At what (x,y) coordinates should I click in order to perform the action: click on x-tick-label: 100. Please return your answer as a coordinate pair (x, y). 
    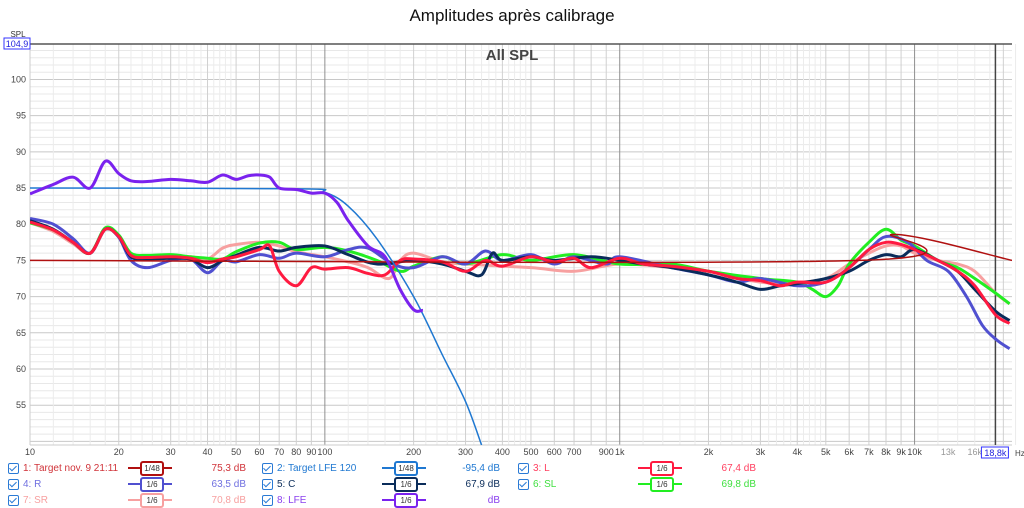
    Looking at the image, I should click on (324, 452).